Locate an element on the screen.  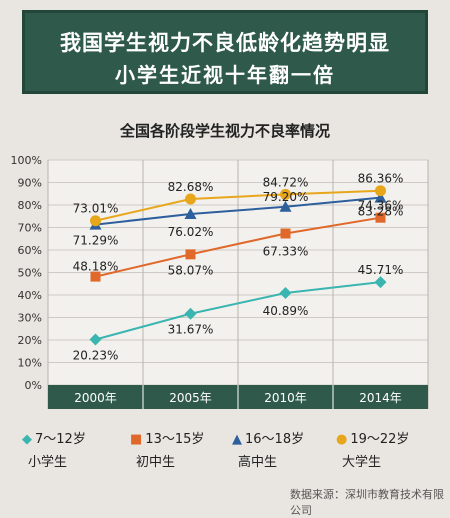
y-tick-label: 30% is located at coordinates (30, 318).